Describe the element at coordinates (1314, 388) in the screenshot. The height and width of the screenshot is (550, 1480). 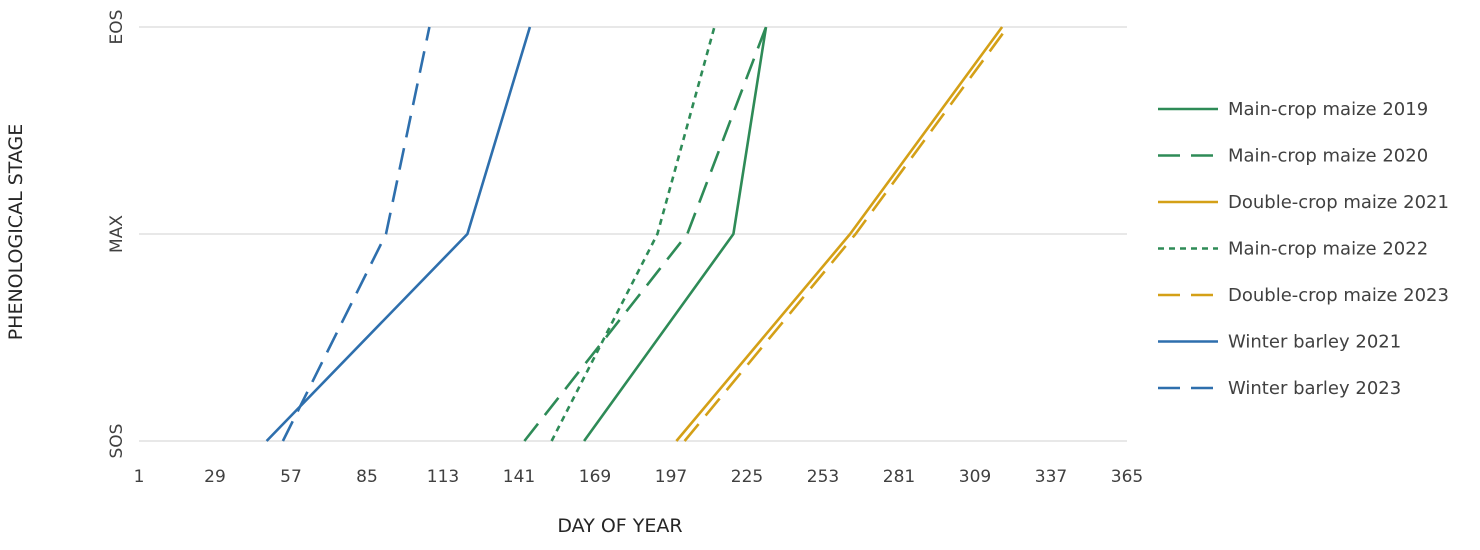
I see `legend-label-7: Winter barley 2023` at that location.